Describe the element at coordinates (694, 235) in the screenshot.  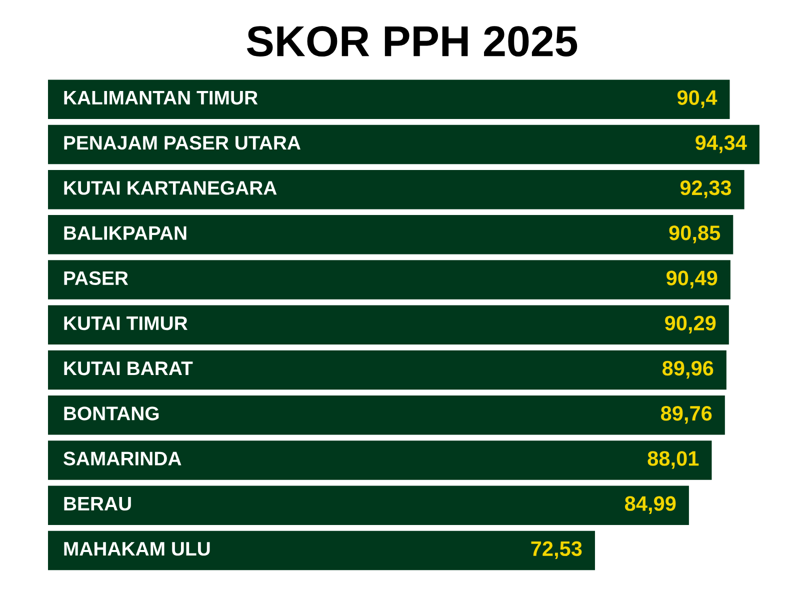
I see `data-label: 90,85` at that location.